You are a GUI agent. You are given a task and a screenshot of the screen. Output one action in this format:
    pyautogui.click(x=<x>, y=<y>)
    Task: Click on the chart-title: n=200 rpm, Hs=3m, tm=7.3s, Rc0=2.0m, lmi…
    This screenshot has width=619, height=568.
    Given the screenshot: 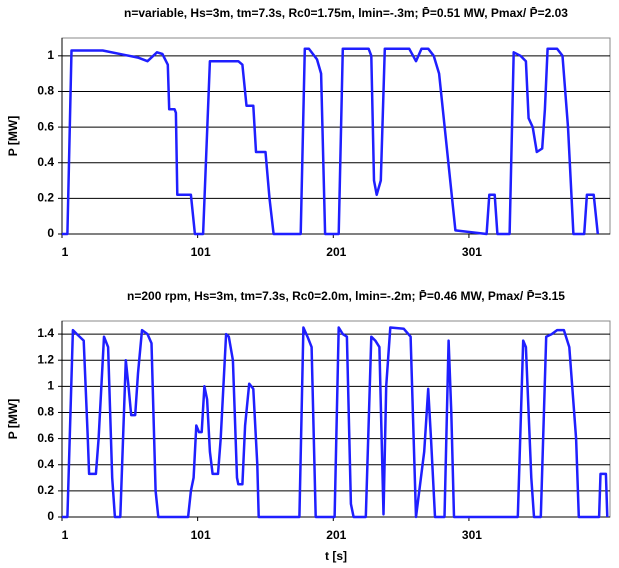 What is the action you would take?
    pyautogui.click(x=346, y=296)
    